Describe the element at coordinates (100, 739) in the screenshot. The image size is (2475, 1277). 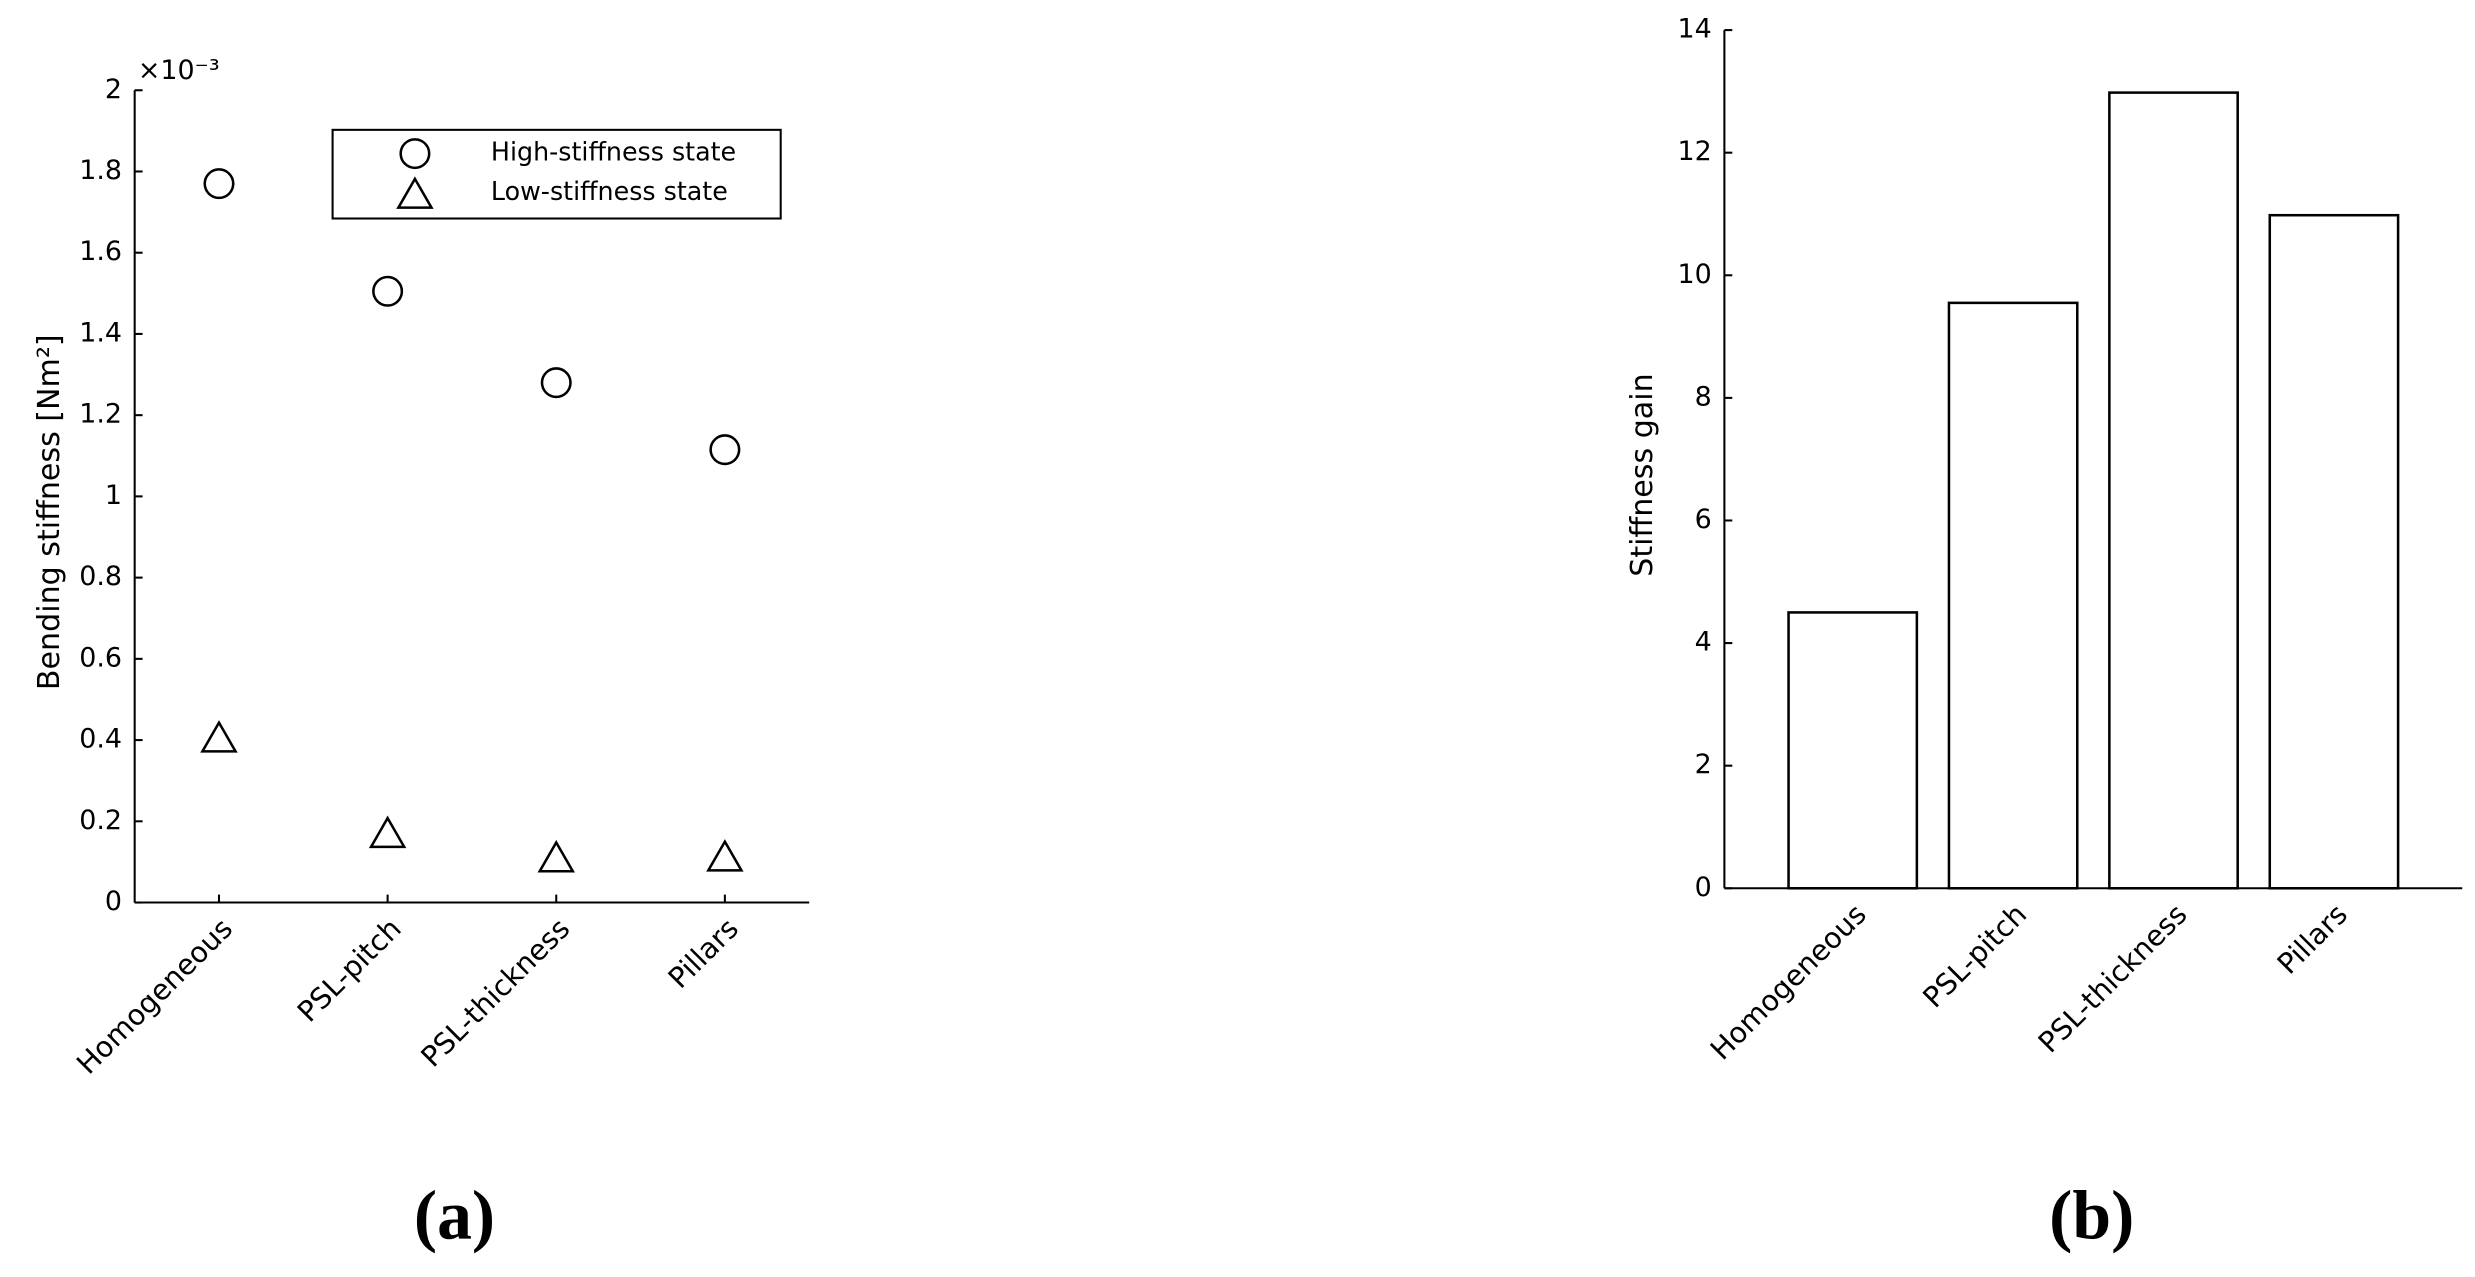
I see `y-tick-label: 0.4` at that location.